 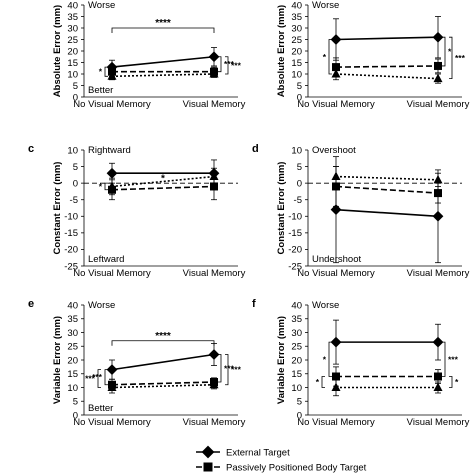 What do you see at coordinates (255, 149) in the screenshot?
I see `panel-label: d` at bounding box center [255, 149].